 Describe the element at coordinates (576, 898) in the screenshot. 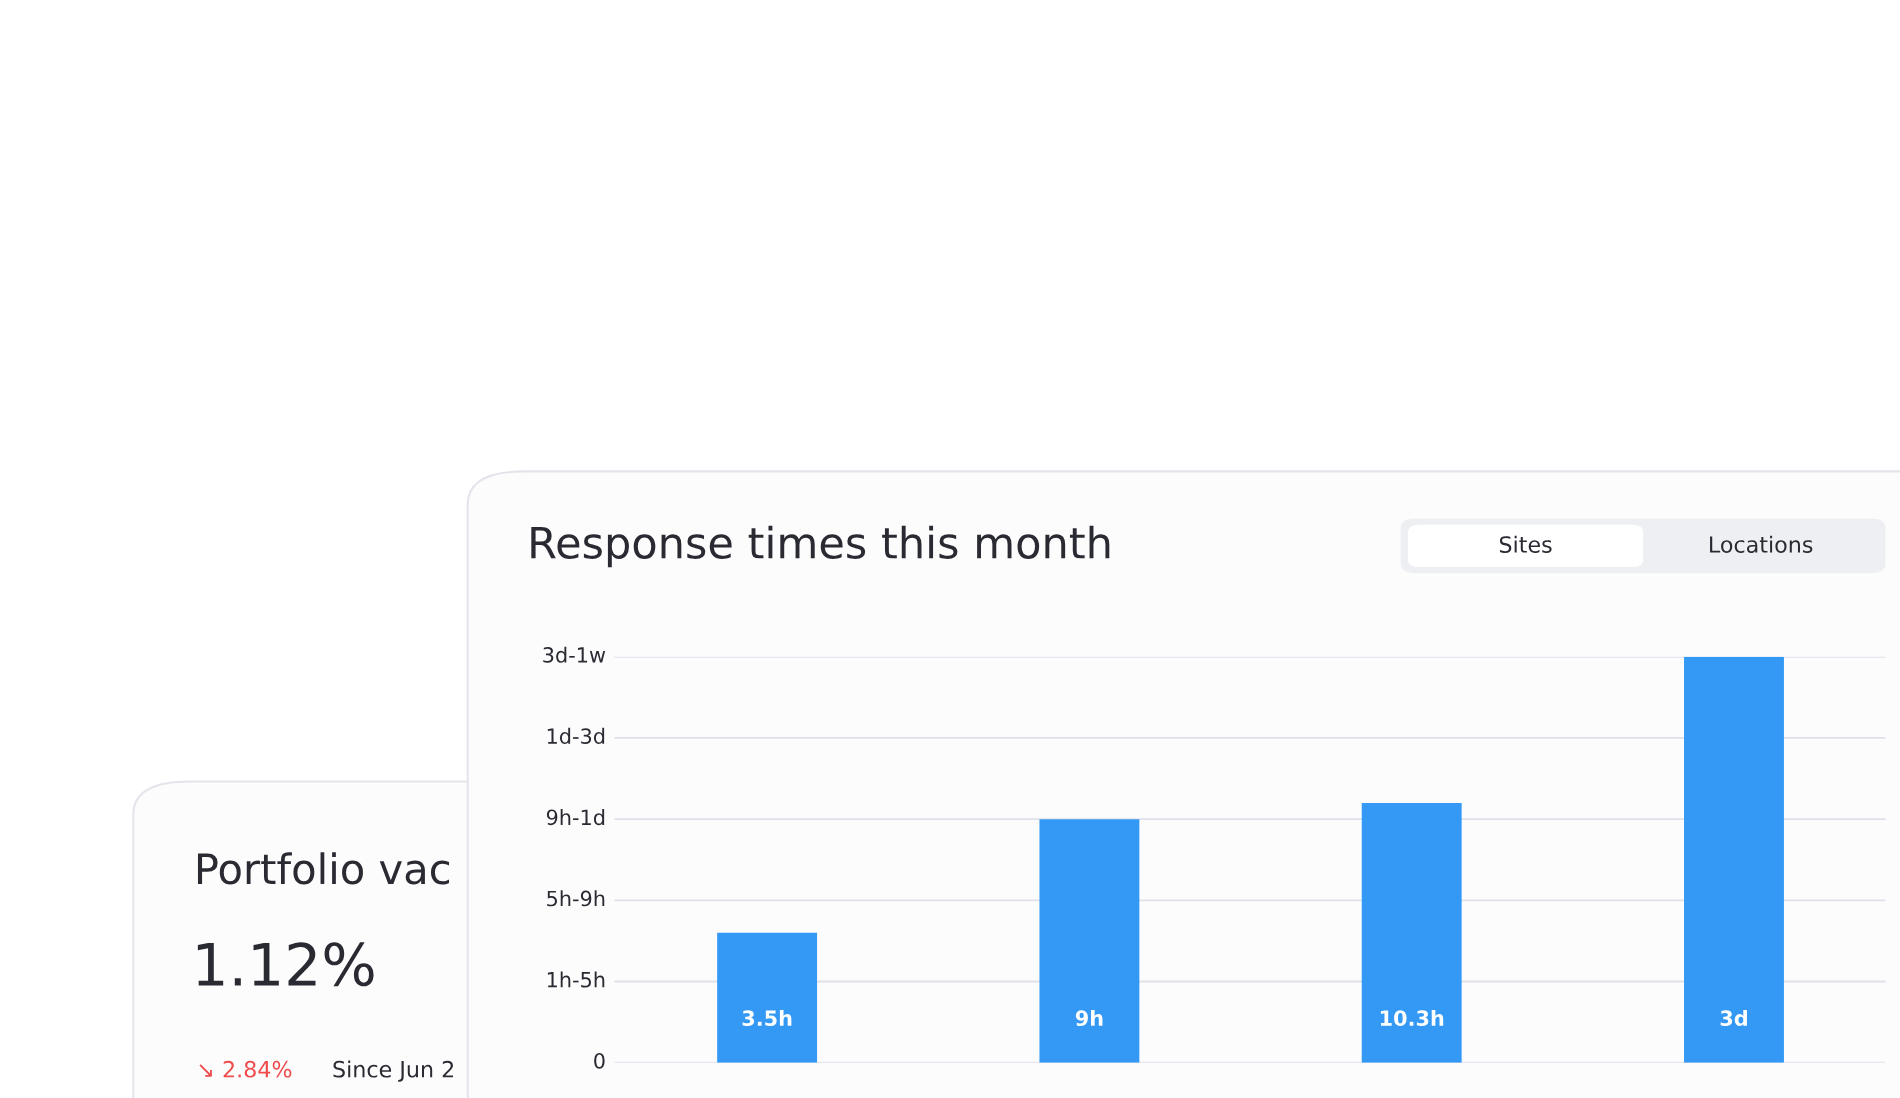

I see `ref-line-label: 5h-9h` at that location.